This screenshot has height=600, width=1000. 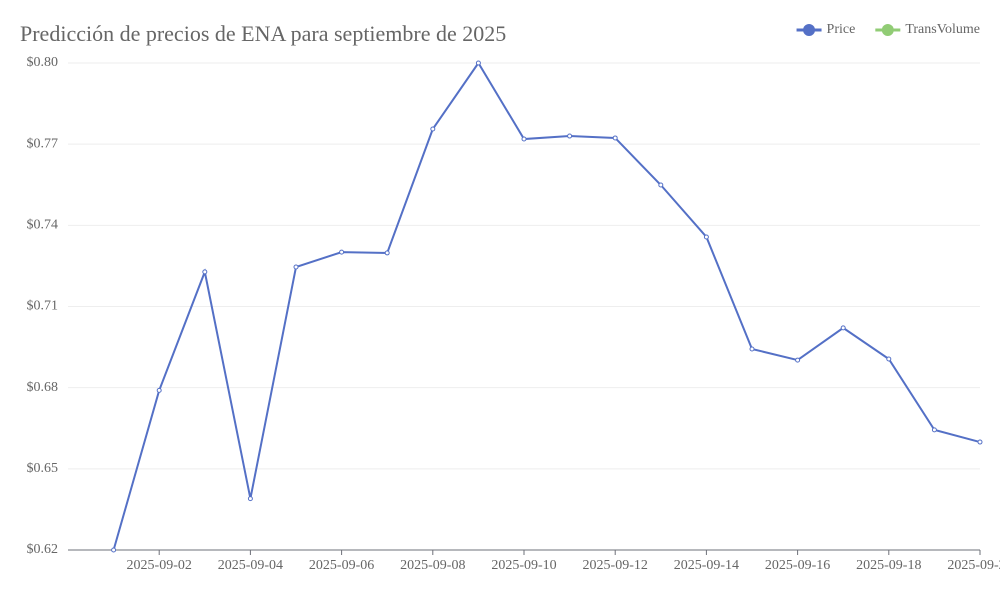 What do you see at coordinates (797, 565) in the screenshot?
I see `x-tick-label: 2025-09-16` at bounding box center [797, 565].